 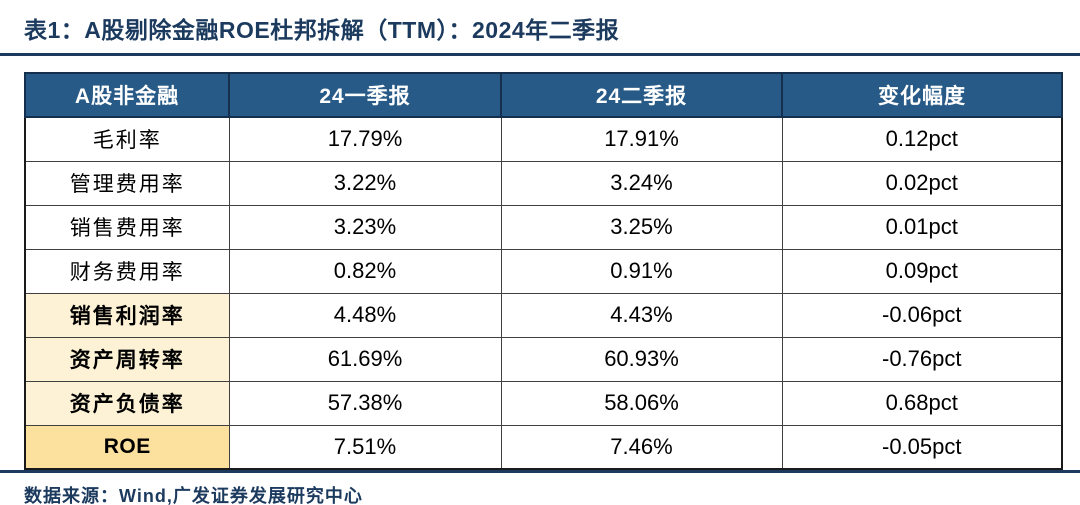 What do you see at coordinates (922, 315) in the screenshot?
I see `row-value-change: -0.06pct` at bounding box center [922, 315].